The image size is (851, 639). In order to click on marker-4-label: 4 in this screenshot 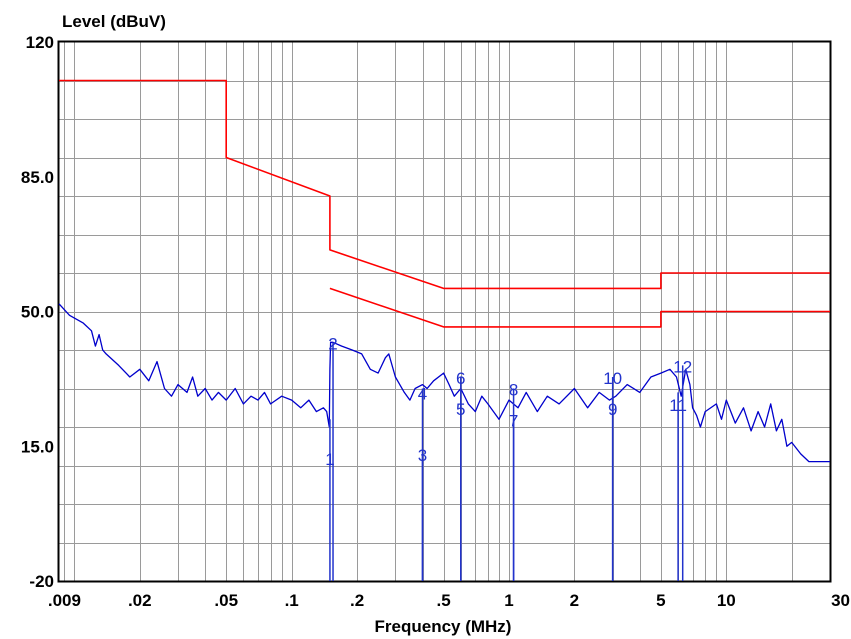, I will do `click(422, 393)`.